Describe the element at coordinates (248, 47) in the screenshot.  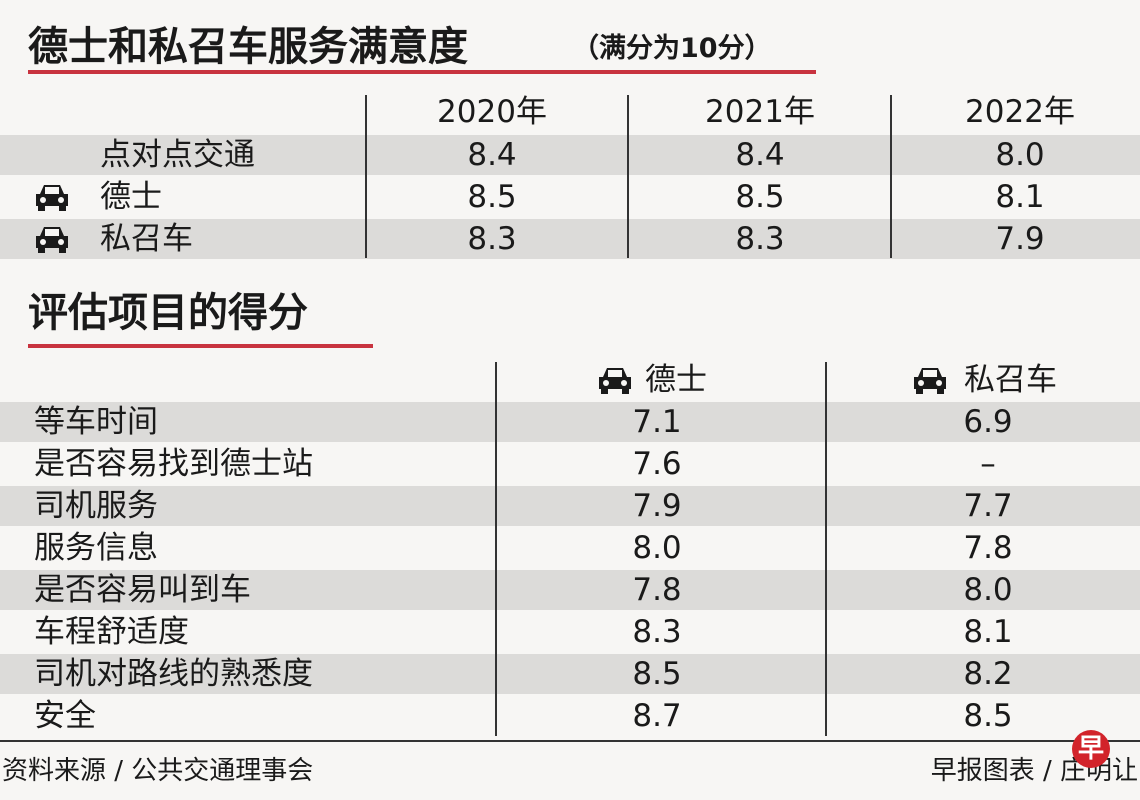
I see `title: 德士和私召车服务满意度` at that location.